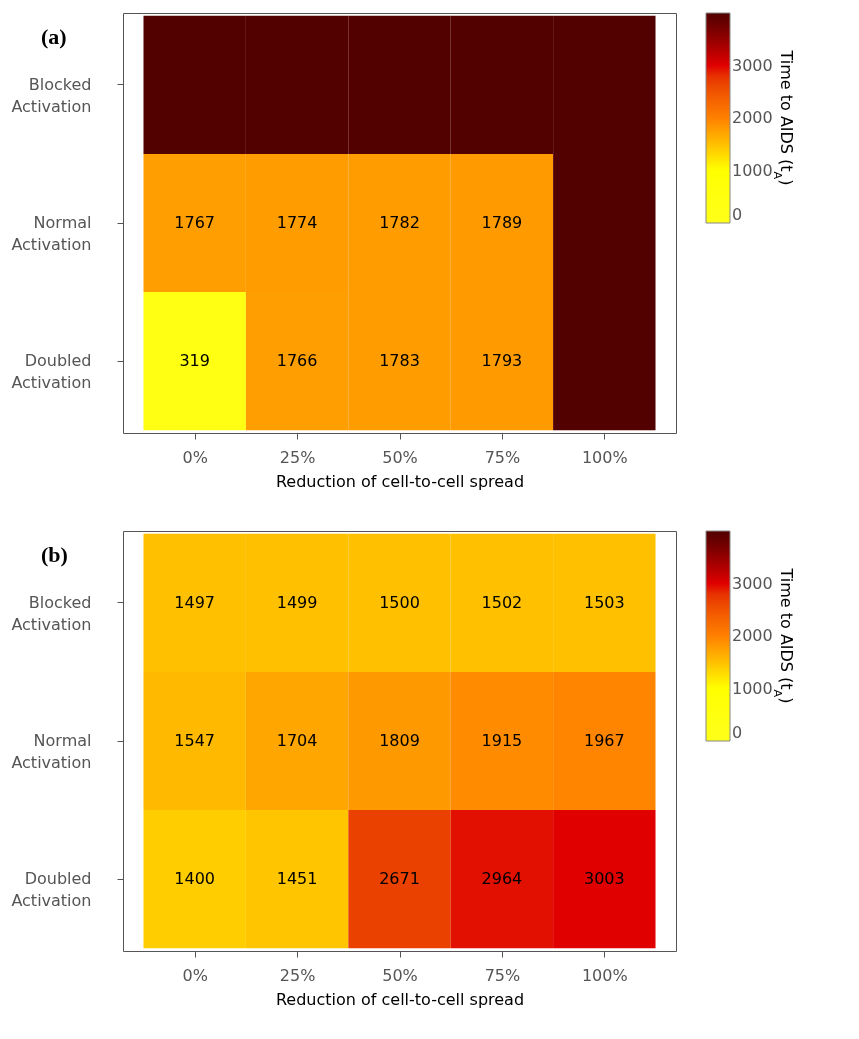  I want to click on data-label: 1497, so click(195, 602).